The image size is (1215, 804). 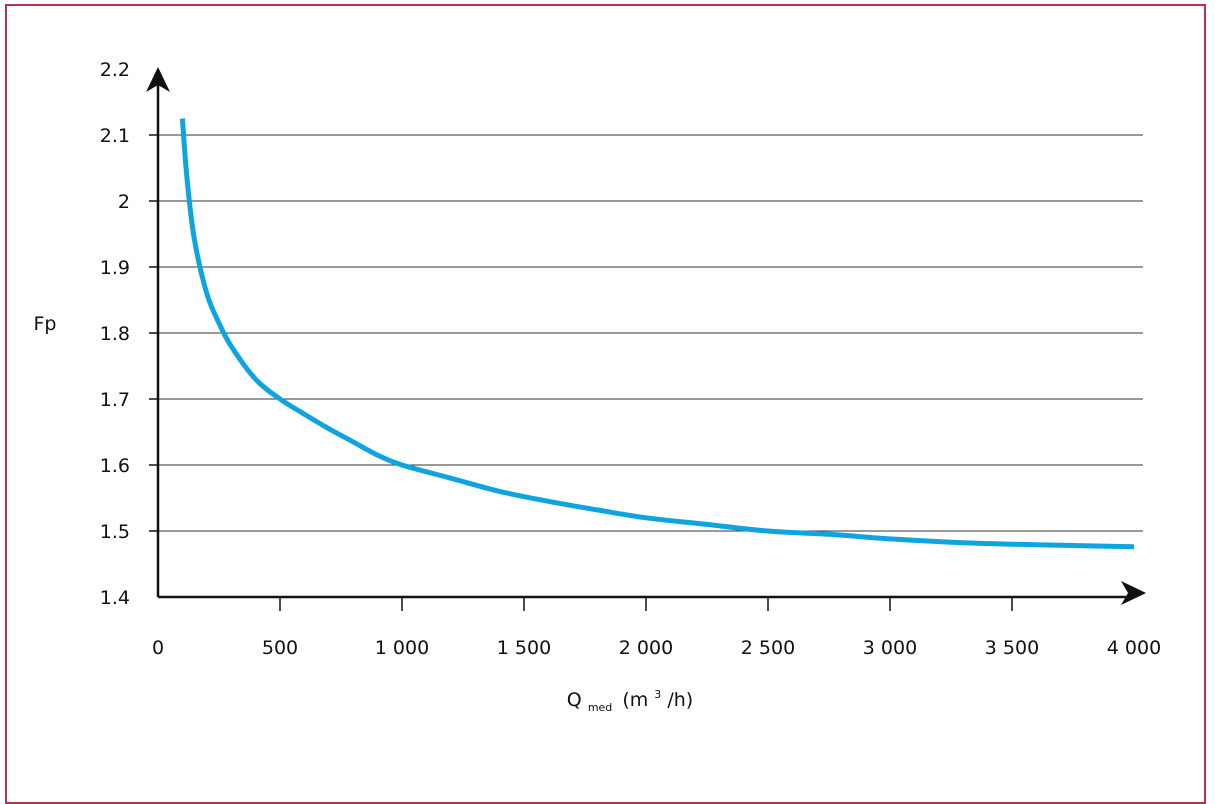 I want to click on x-axis-title-subscript: med, so click(x=600, y=707).